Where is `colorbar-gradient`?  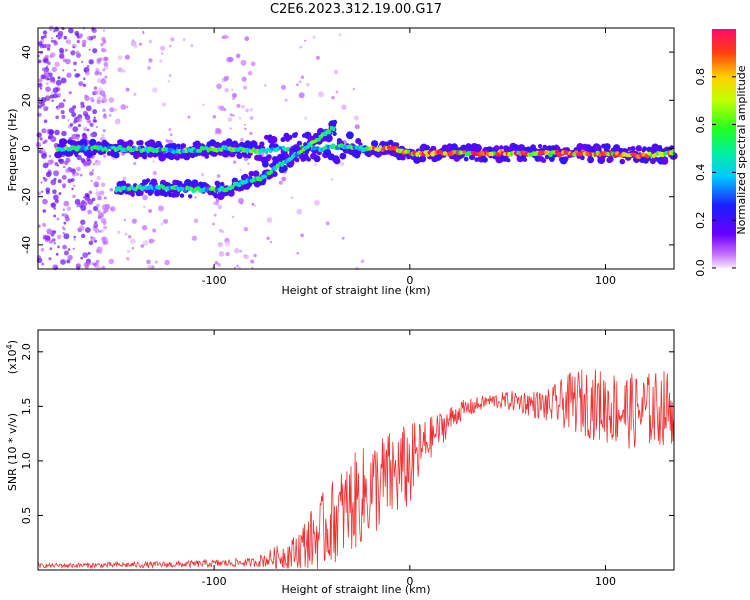
colorbar-gradient is located at coordinates (724, 148).